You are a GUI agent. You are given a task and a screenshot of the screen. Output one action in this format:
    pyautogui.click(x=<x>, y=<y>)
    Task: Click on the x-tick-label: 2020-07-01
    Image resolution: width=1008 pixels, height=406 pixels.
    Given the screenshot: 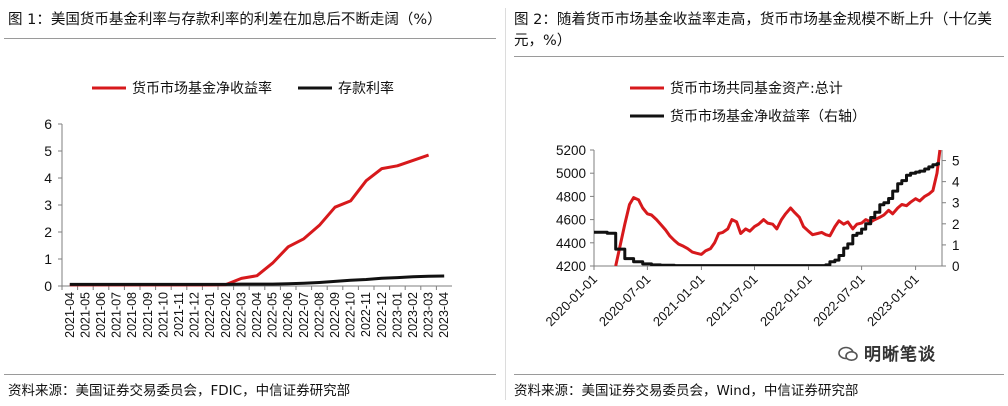 What is the action you would take?
    pyautogui.click(x=625, y=301)
    